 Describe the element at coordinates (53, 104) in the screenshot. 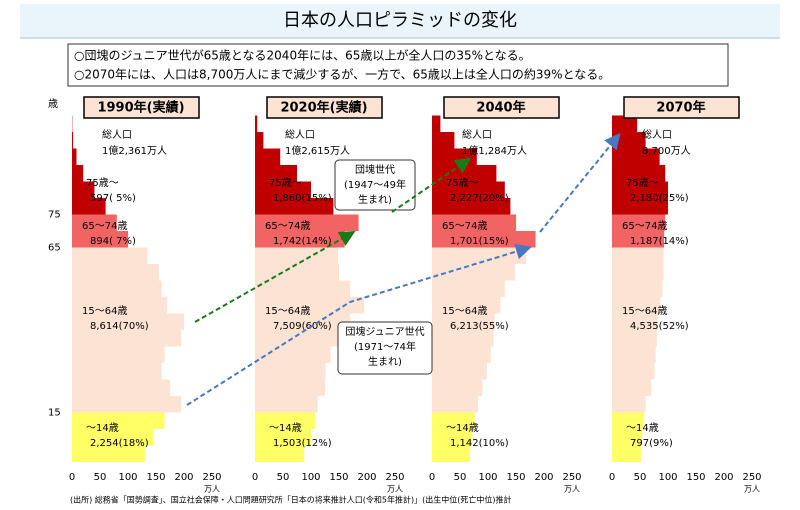

I see `age-label: 歳` at that location.